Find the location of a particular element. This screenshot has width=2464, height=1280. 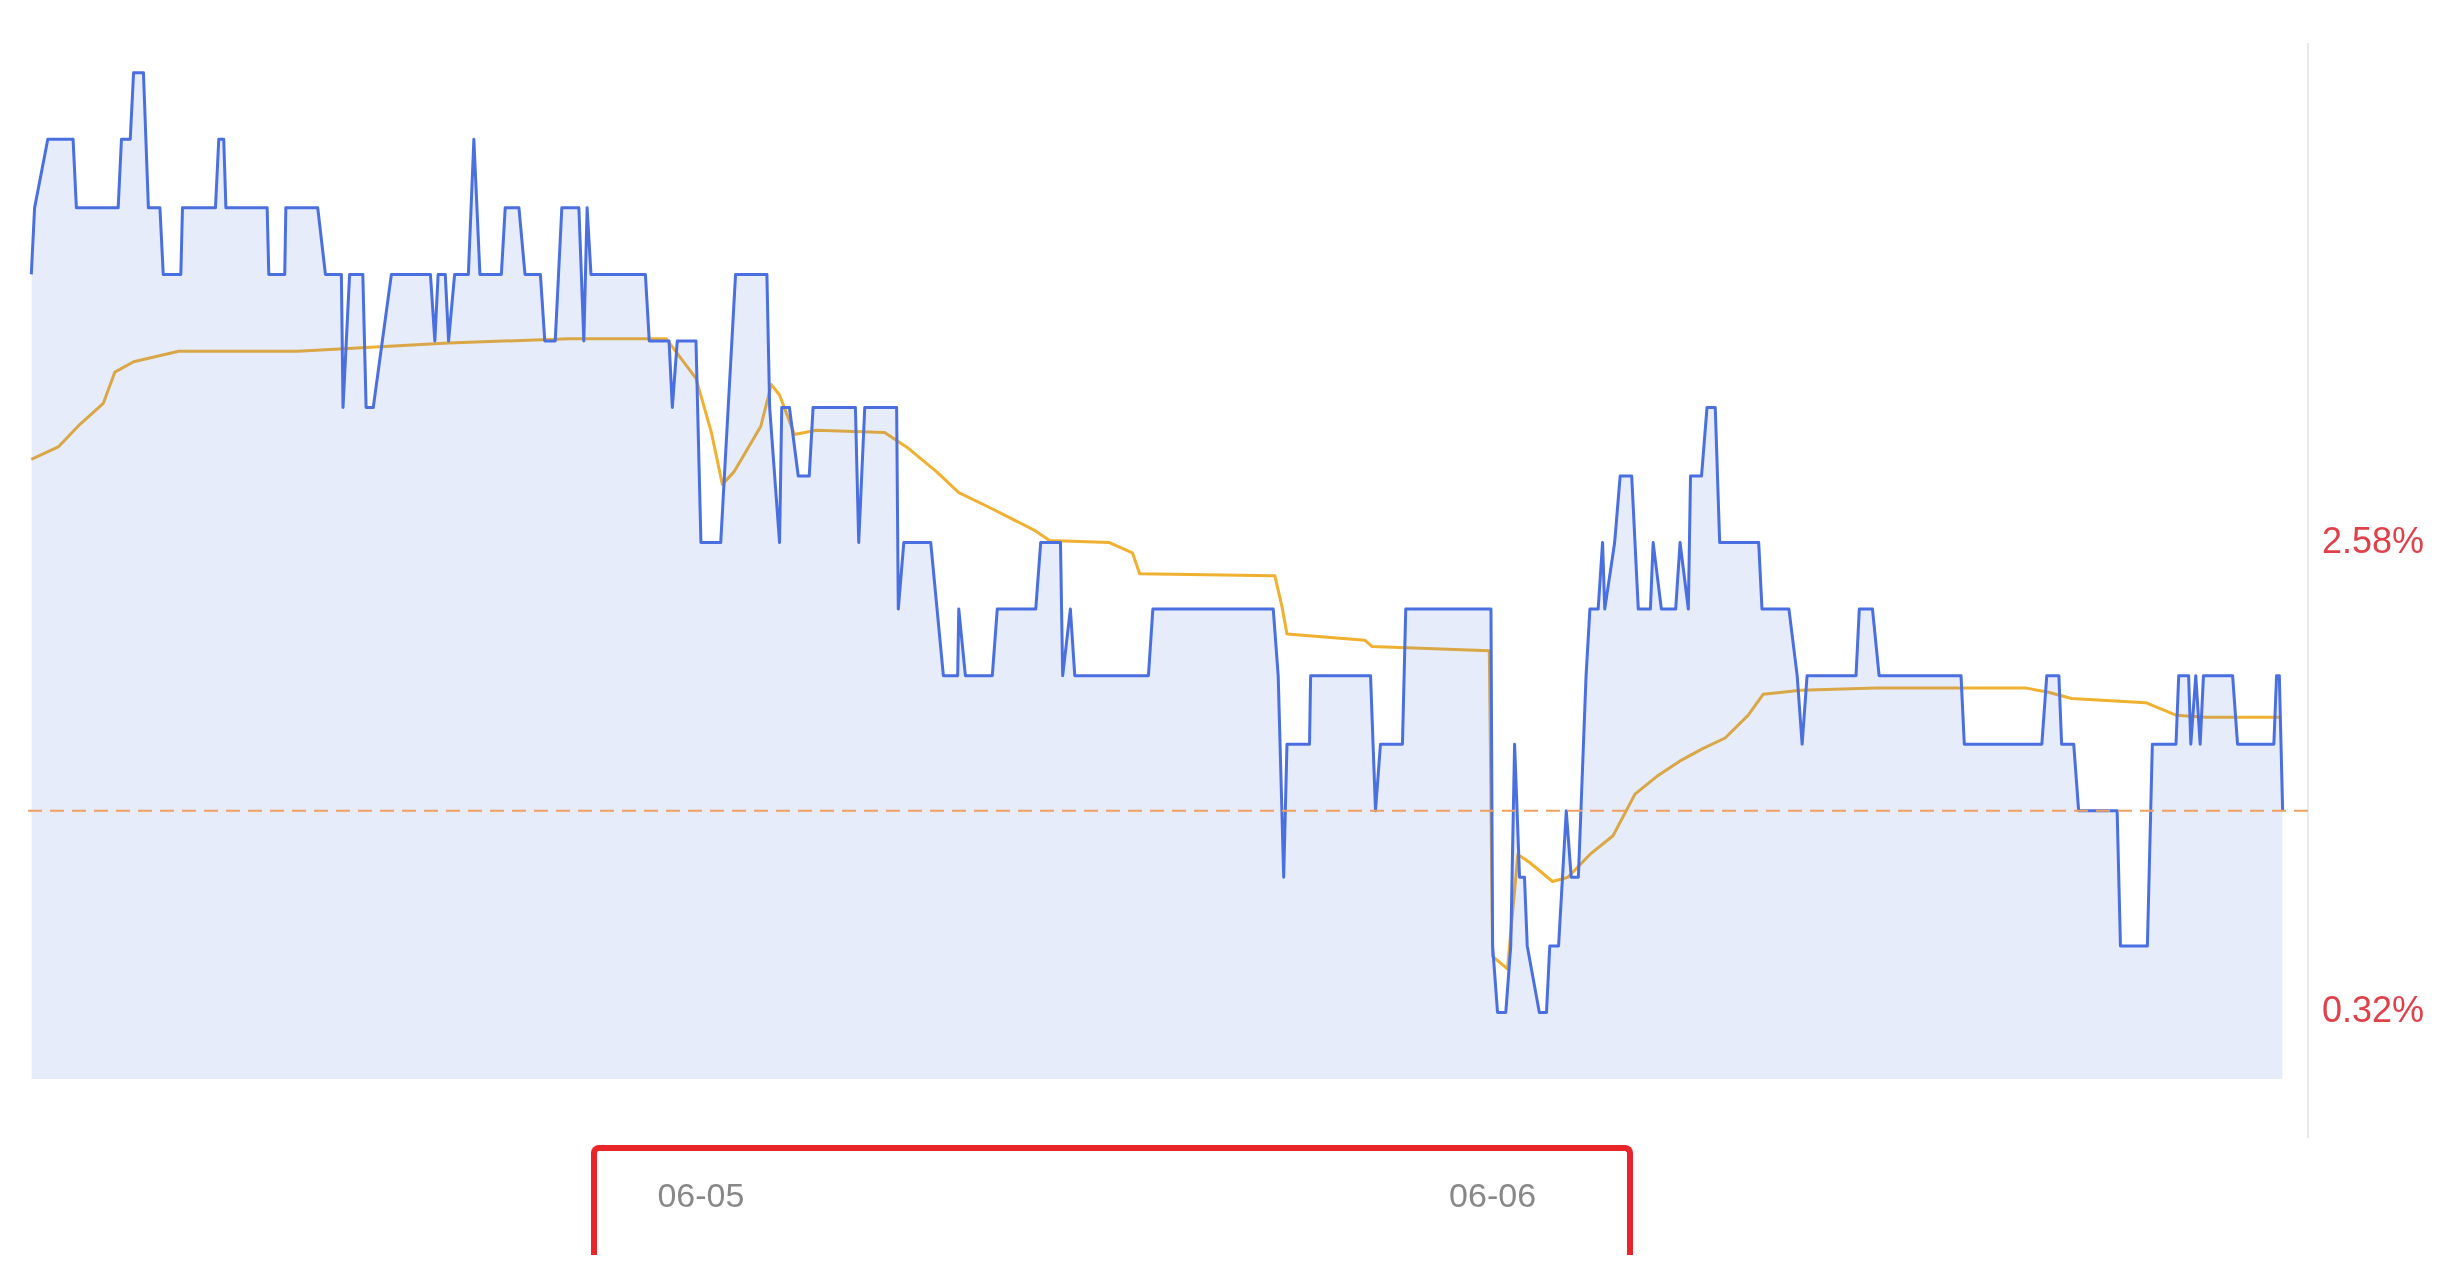

x-tick-label: 06-06 is located at coordinates (1493, 1194).